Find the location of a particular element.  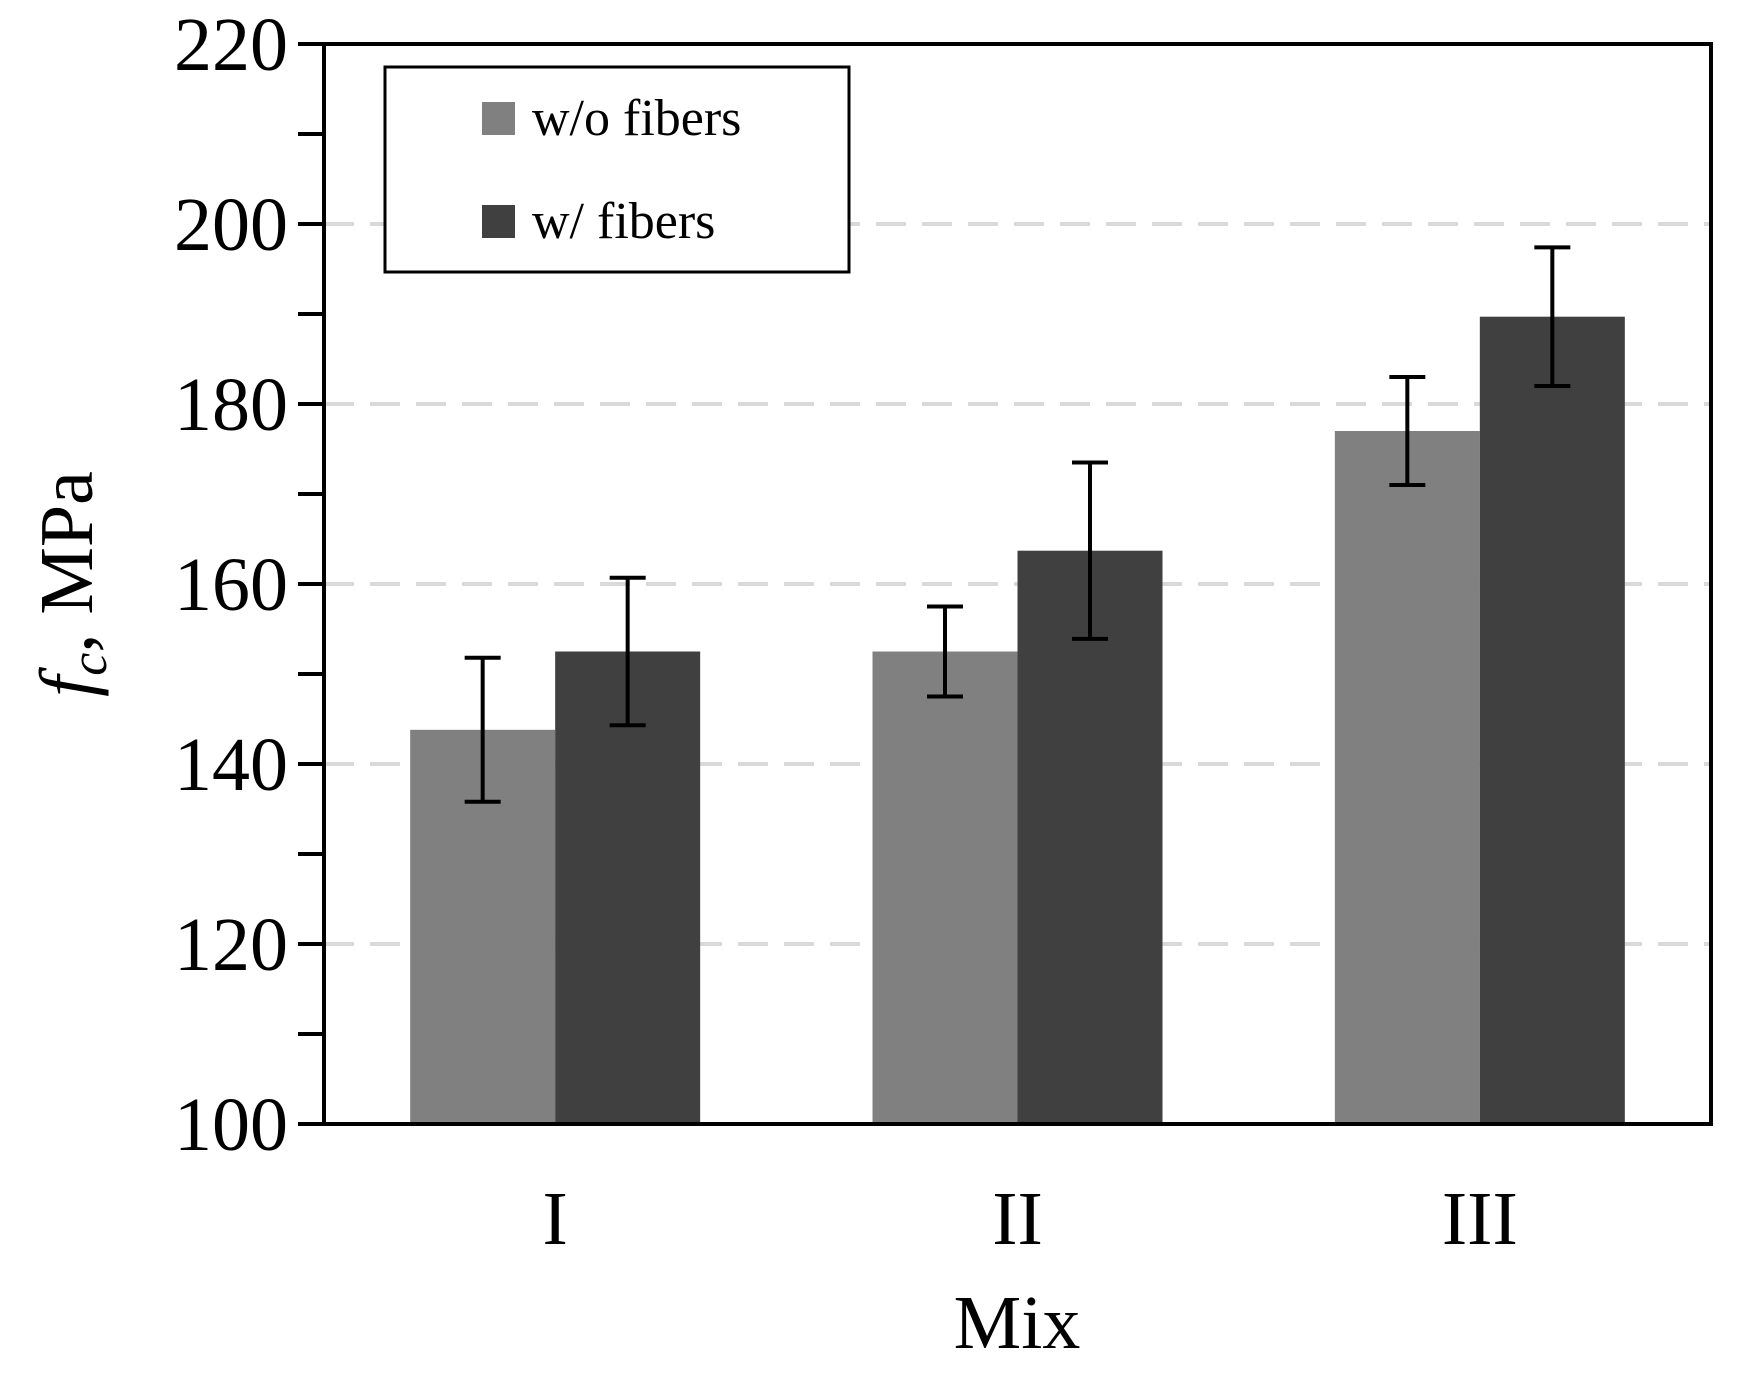

legend-label-with-fibers: w/ fibers is located at coordinates (623, 221).